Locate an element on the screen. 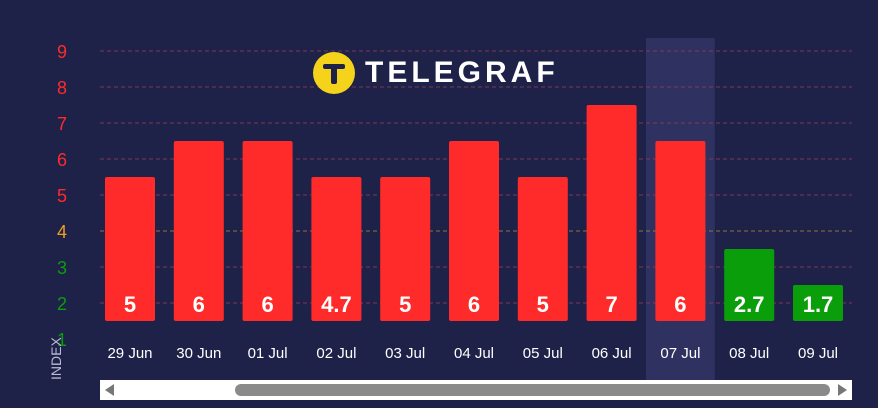  x-tick-label: 02 Jul is located at coordinates (336, 353).